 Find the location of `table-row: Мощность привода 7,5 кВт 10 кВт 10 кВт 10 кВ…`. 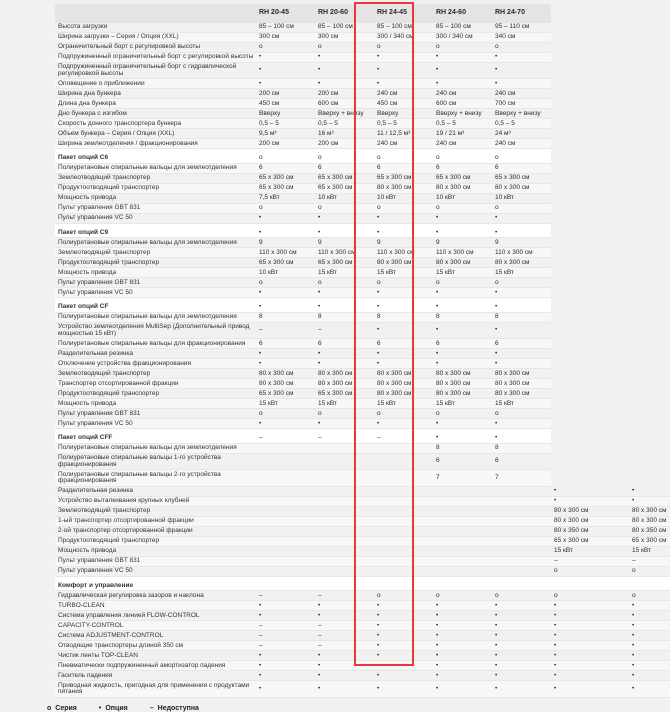

table-row: Мощность привода 7,5 кВт 10 кВт 10 кВт 10 кВ… is located at coordinates (362, 198).